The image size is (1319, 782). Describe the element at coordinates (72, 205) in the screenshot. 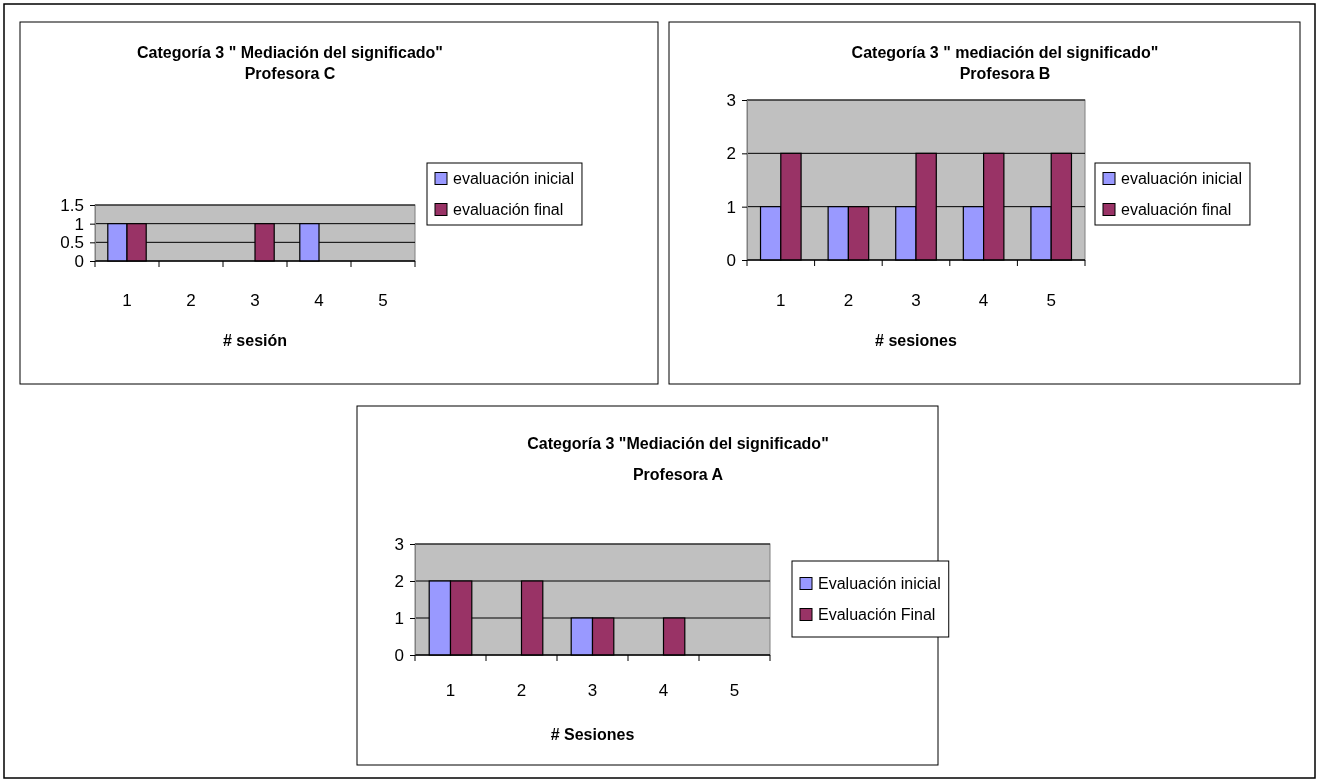

I see `y-tick-label: 1.5` at that location.